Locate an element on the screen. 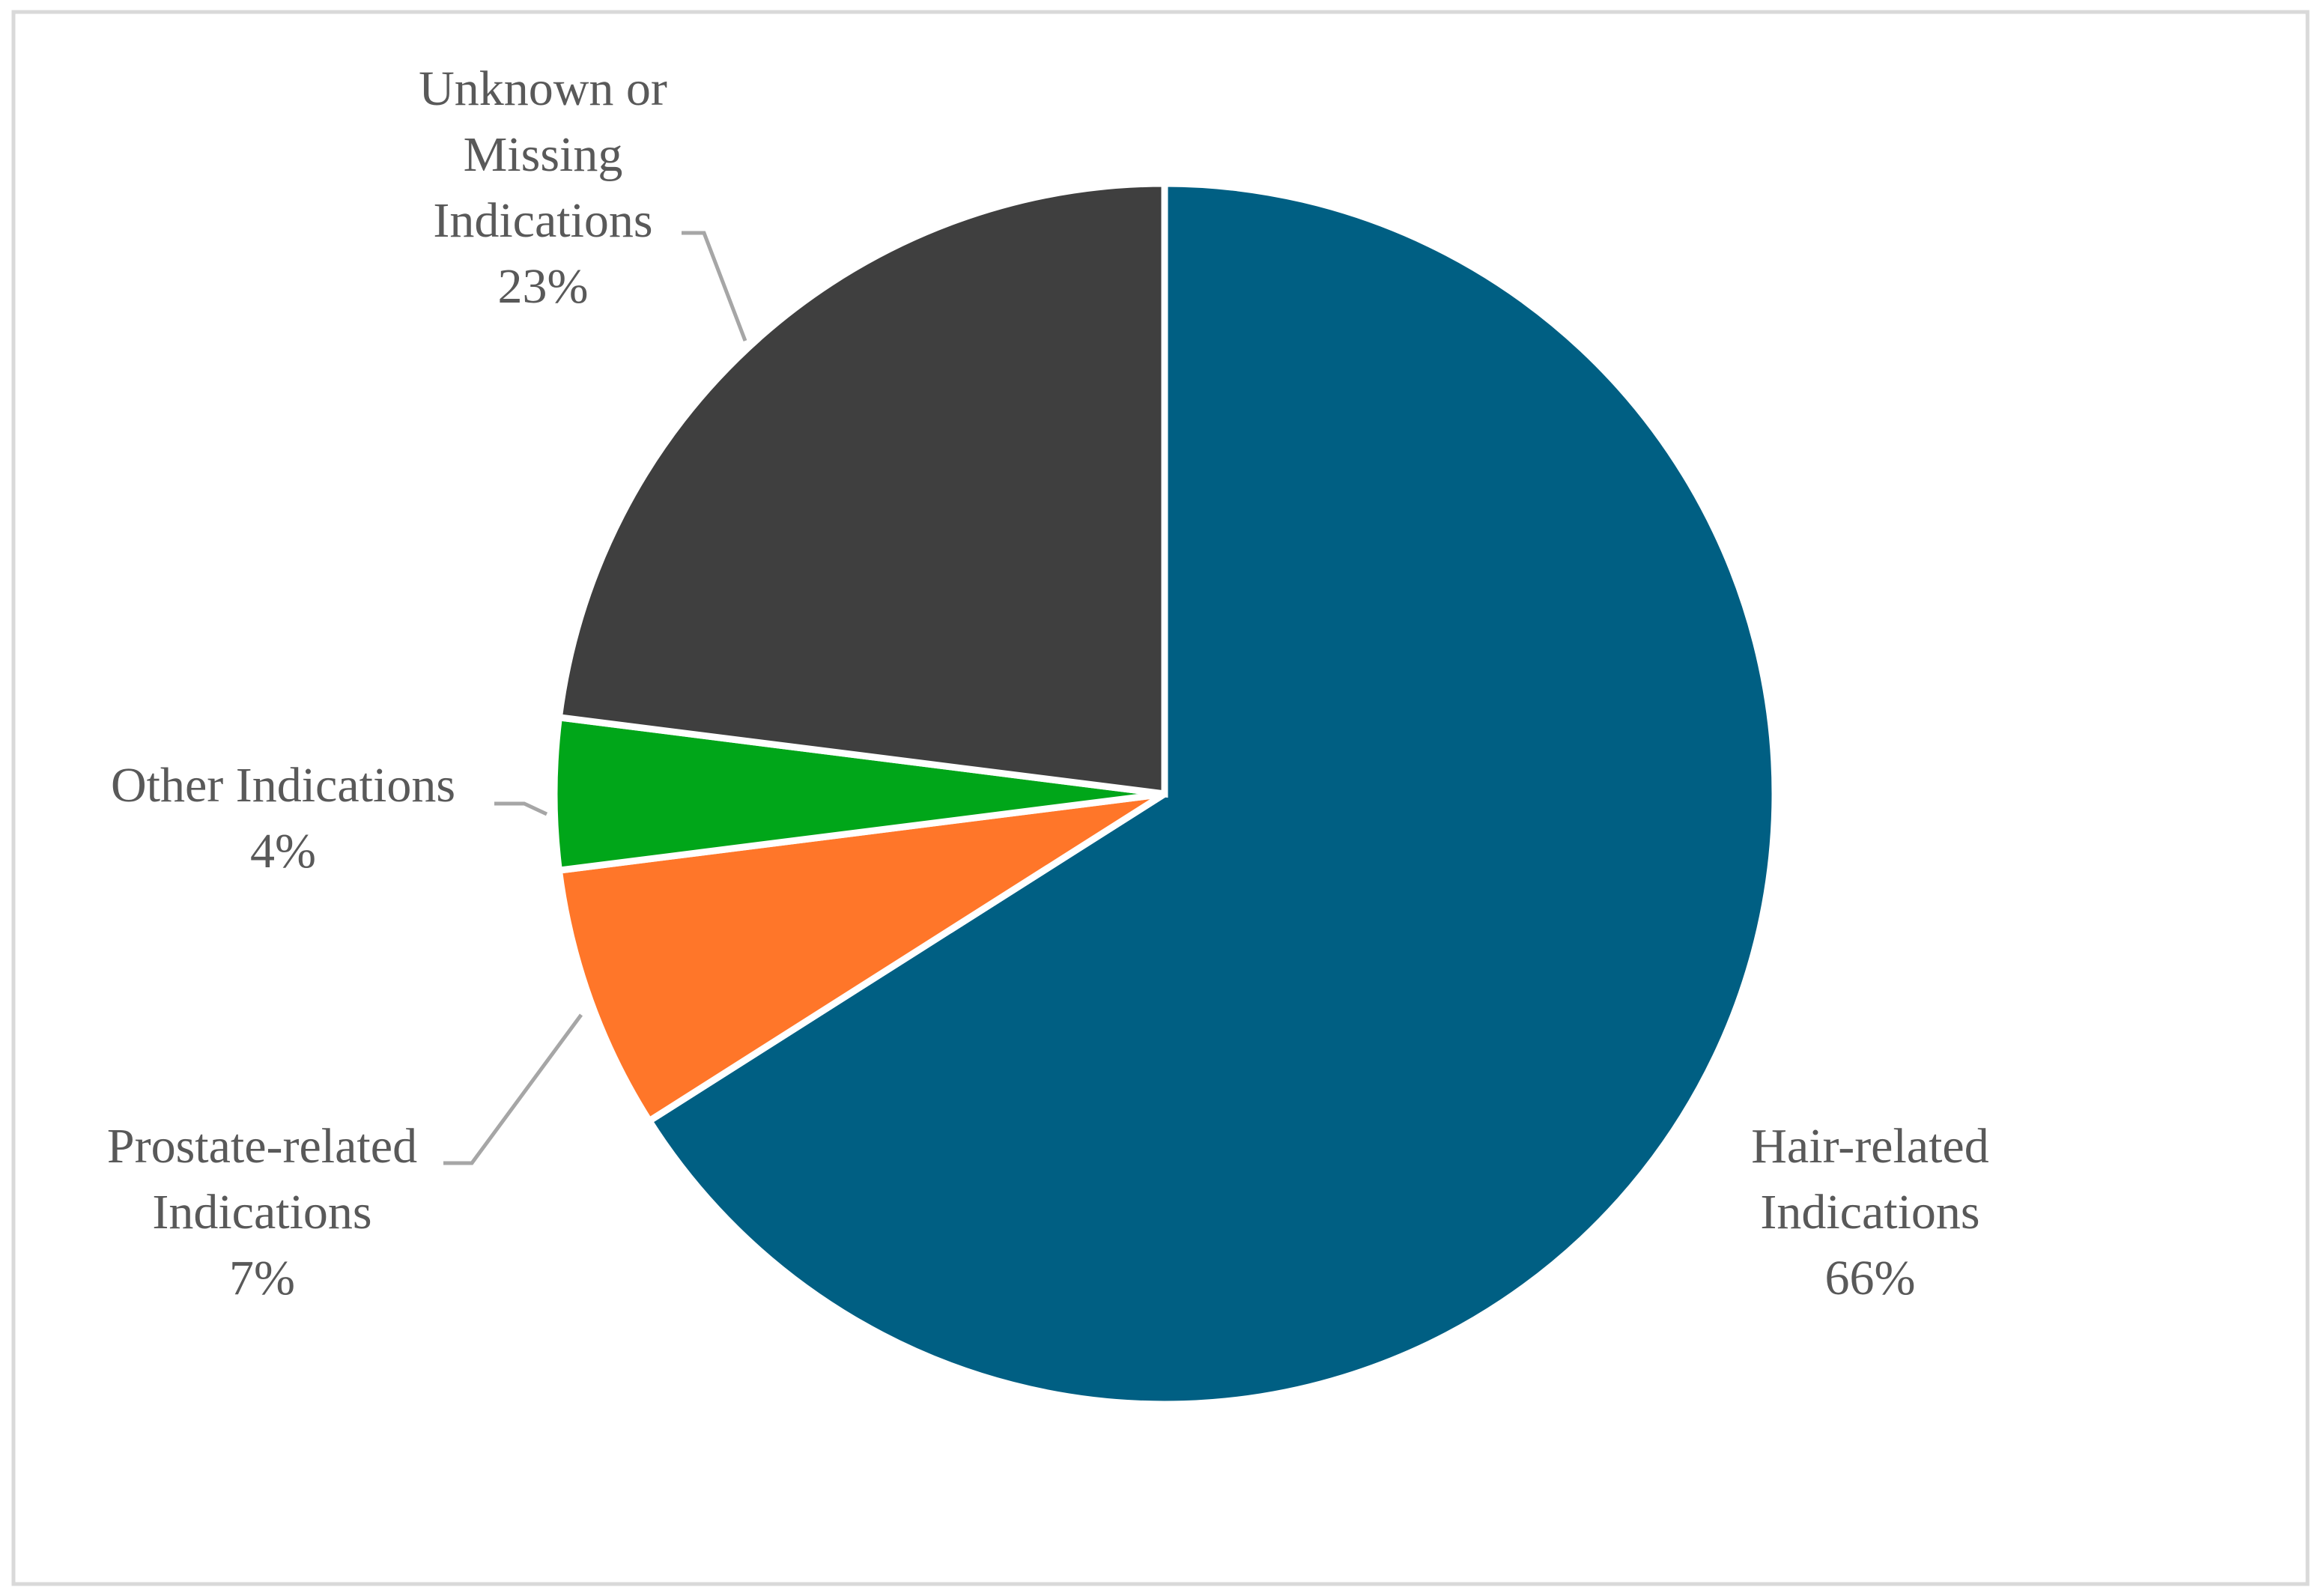  data-label-line: Hair-related is located at coordinates (1869, 1146).